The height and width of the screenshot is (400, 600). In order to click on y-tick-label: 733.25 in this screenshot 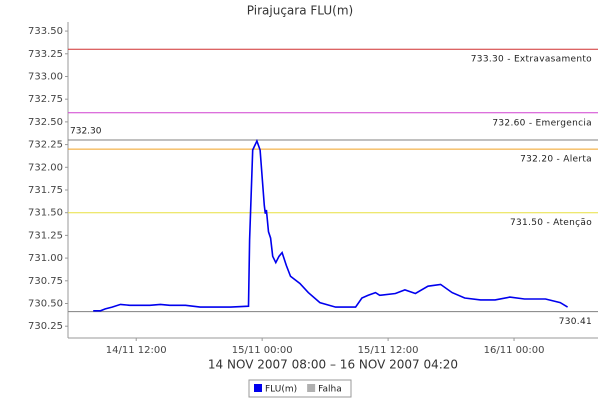, I will do `click(45, 54)`.